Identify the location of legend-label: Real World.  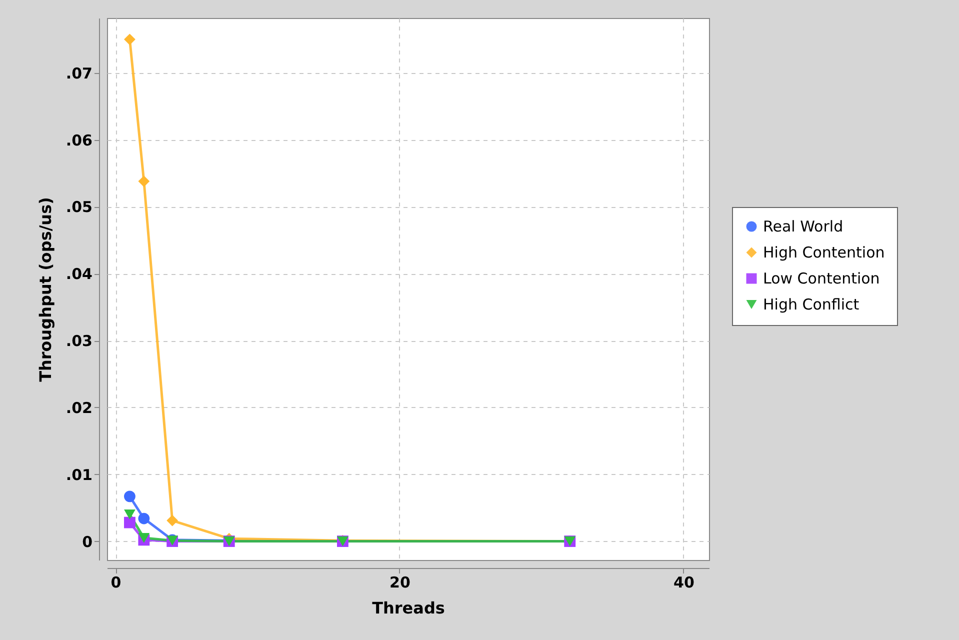
(803, 227).